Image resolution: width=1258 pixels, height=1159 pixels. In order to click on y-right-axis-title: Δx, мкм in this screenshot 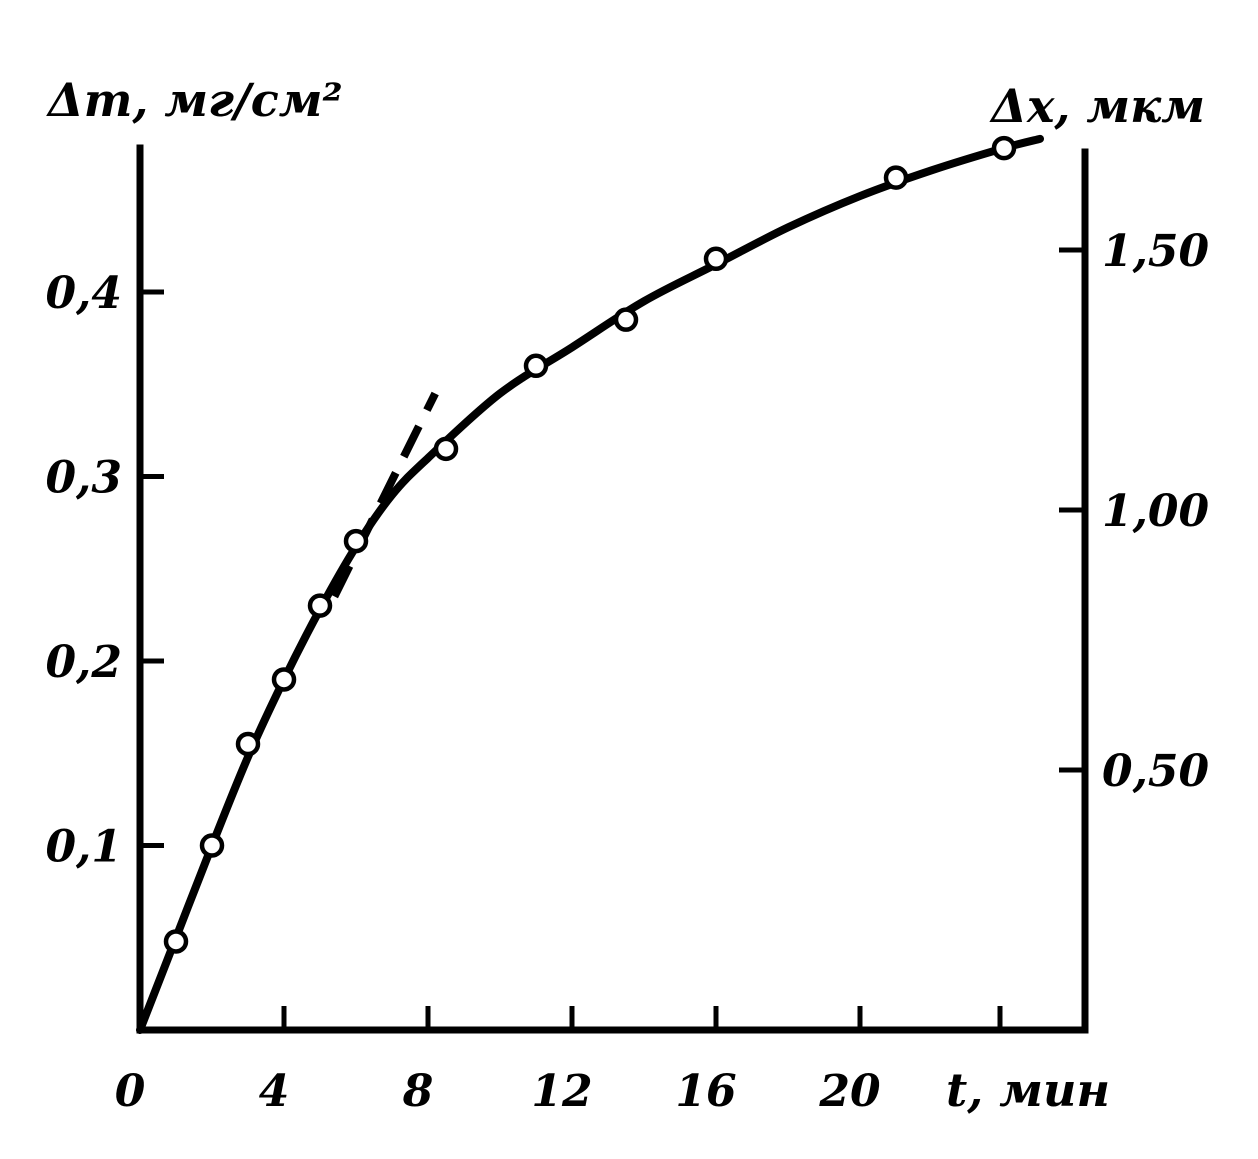, I will do `click(1097, 106)`.